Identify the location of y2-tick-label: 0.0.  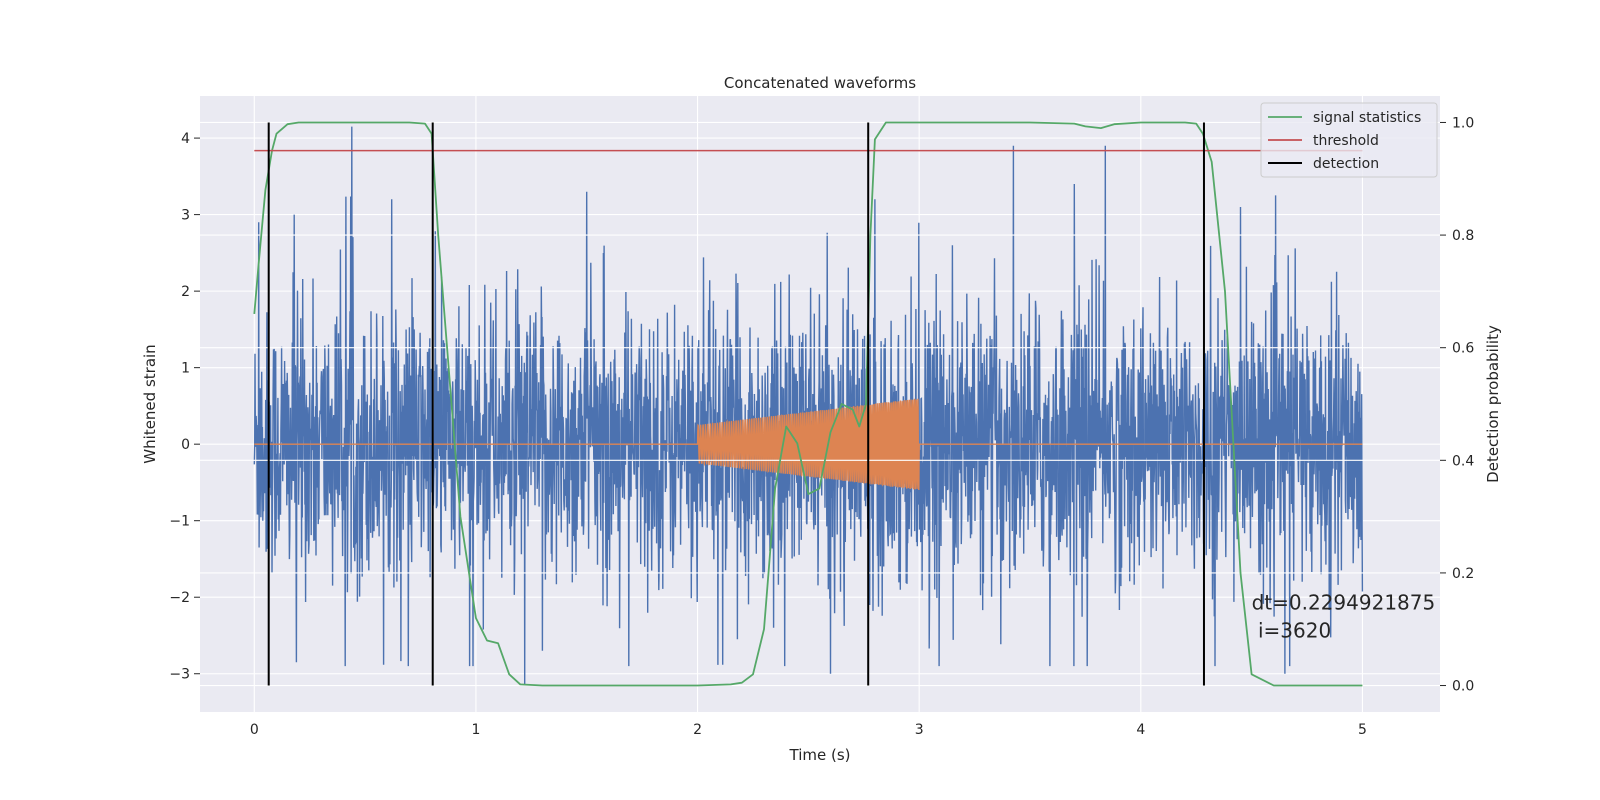
(1463, 687).